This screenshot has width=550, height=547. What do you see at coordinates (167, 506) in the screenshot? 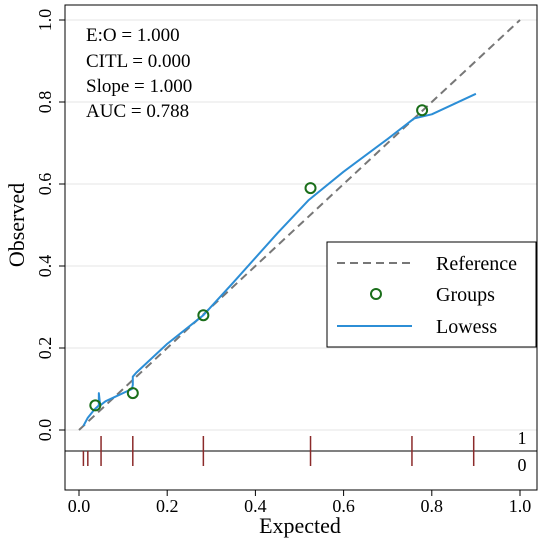
I see `x-tick-label: 0.2` at bounding box center [167, 506].